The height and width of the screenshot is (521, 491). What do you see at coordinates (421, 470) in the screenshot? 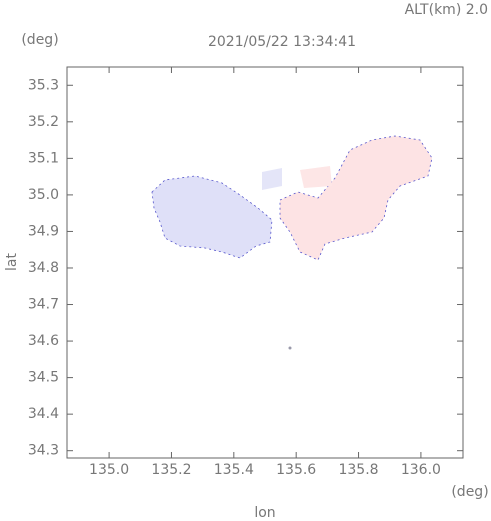
I see `x-tick-label: 136.0` at bounding box center [421, 470].